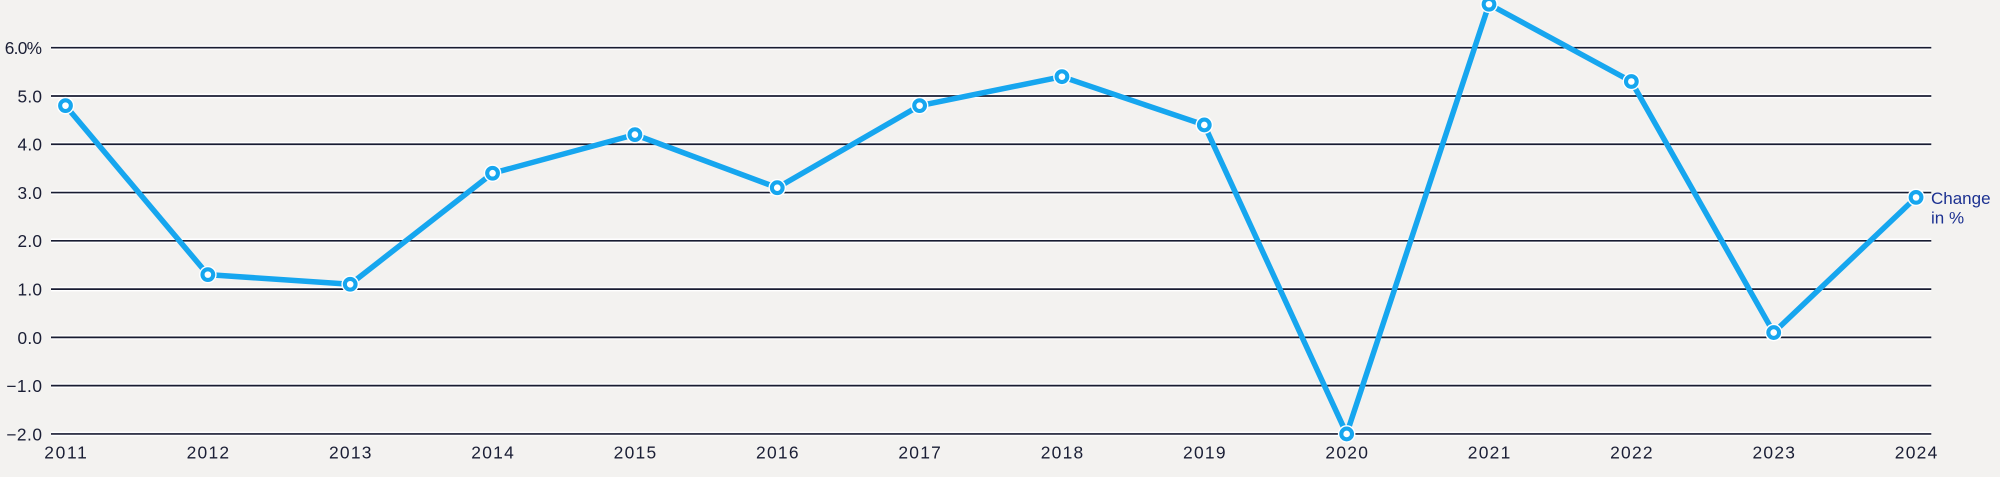 The width and height of the screenshot is (2000, 477). I want to click on svg-text: 2021, so click(1489, 452).